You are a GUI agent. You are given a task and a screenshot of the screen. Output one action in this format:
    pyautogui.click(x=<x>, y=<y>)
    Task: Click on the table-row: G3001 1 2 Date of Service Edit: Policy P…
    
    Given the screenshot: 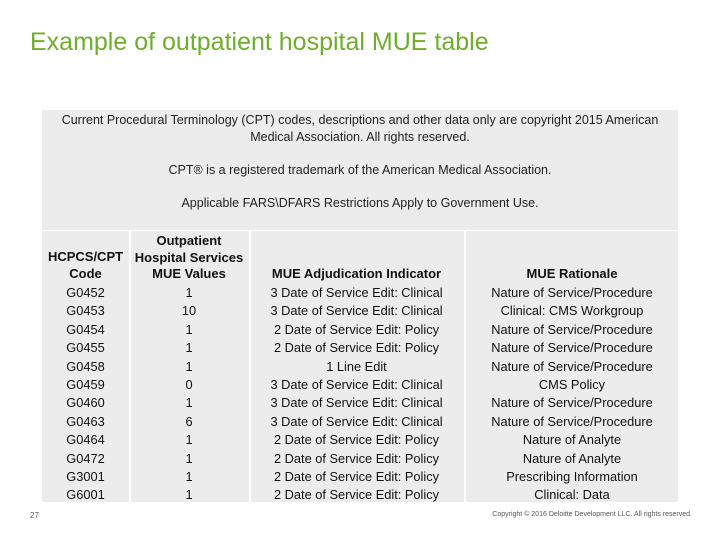 What is the action you would take?
    pyautogui.click(x=360, y=477)
    